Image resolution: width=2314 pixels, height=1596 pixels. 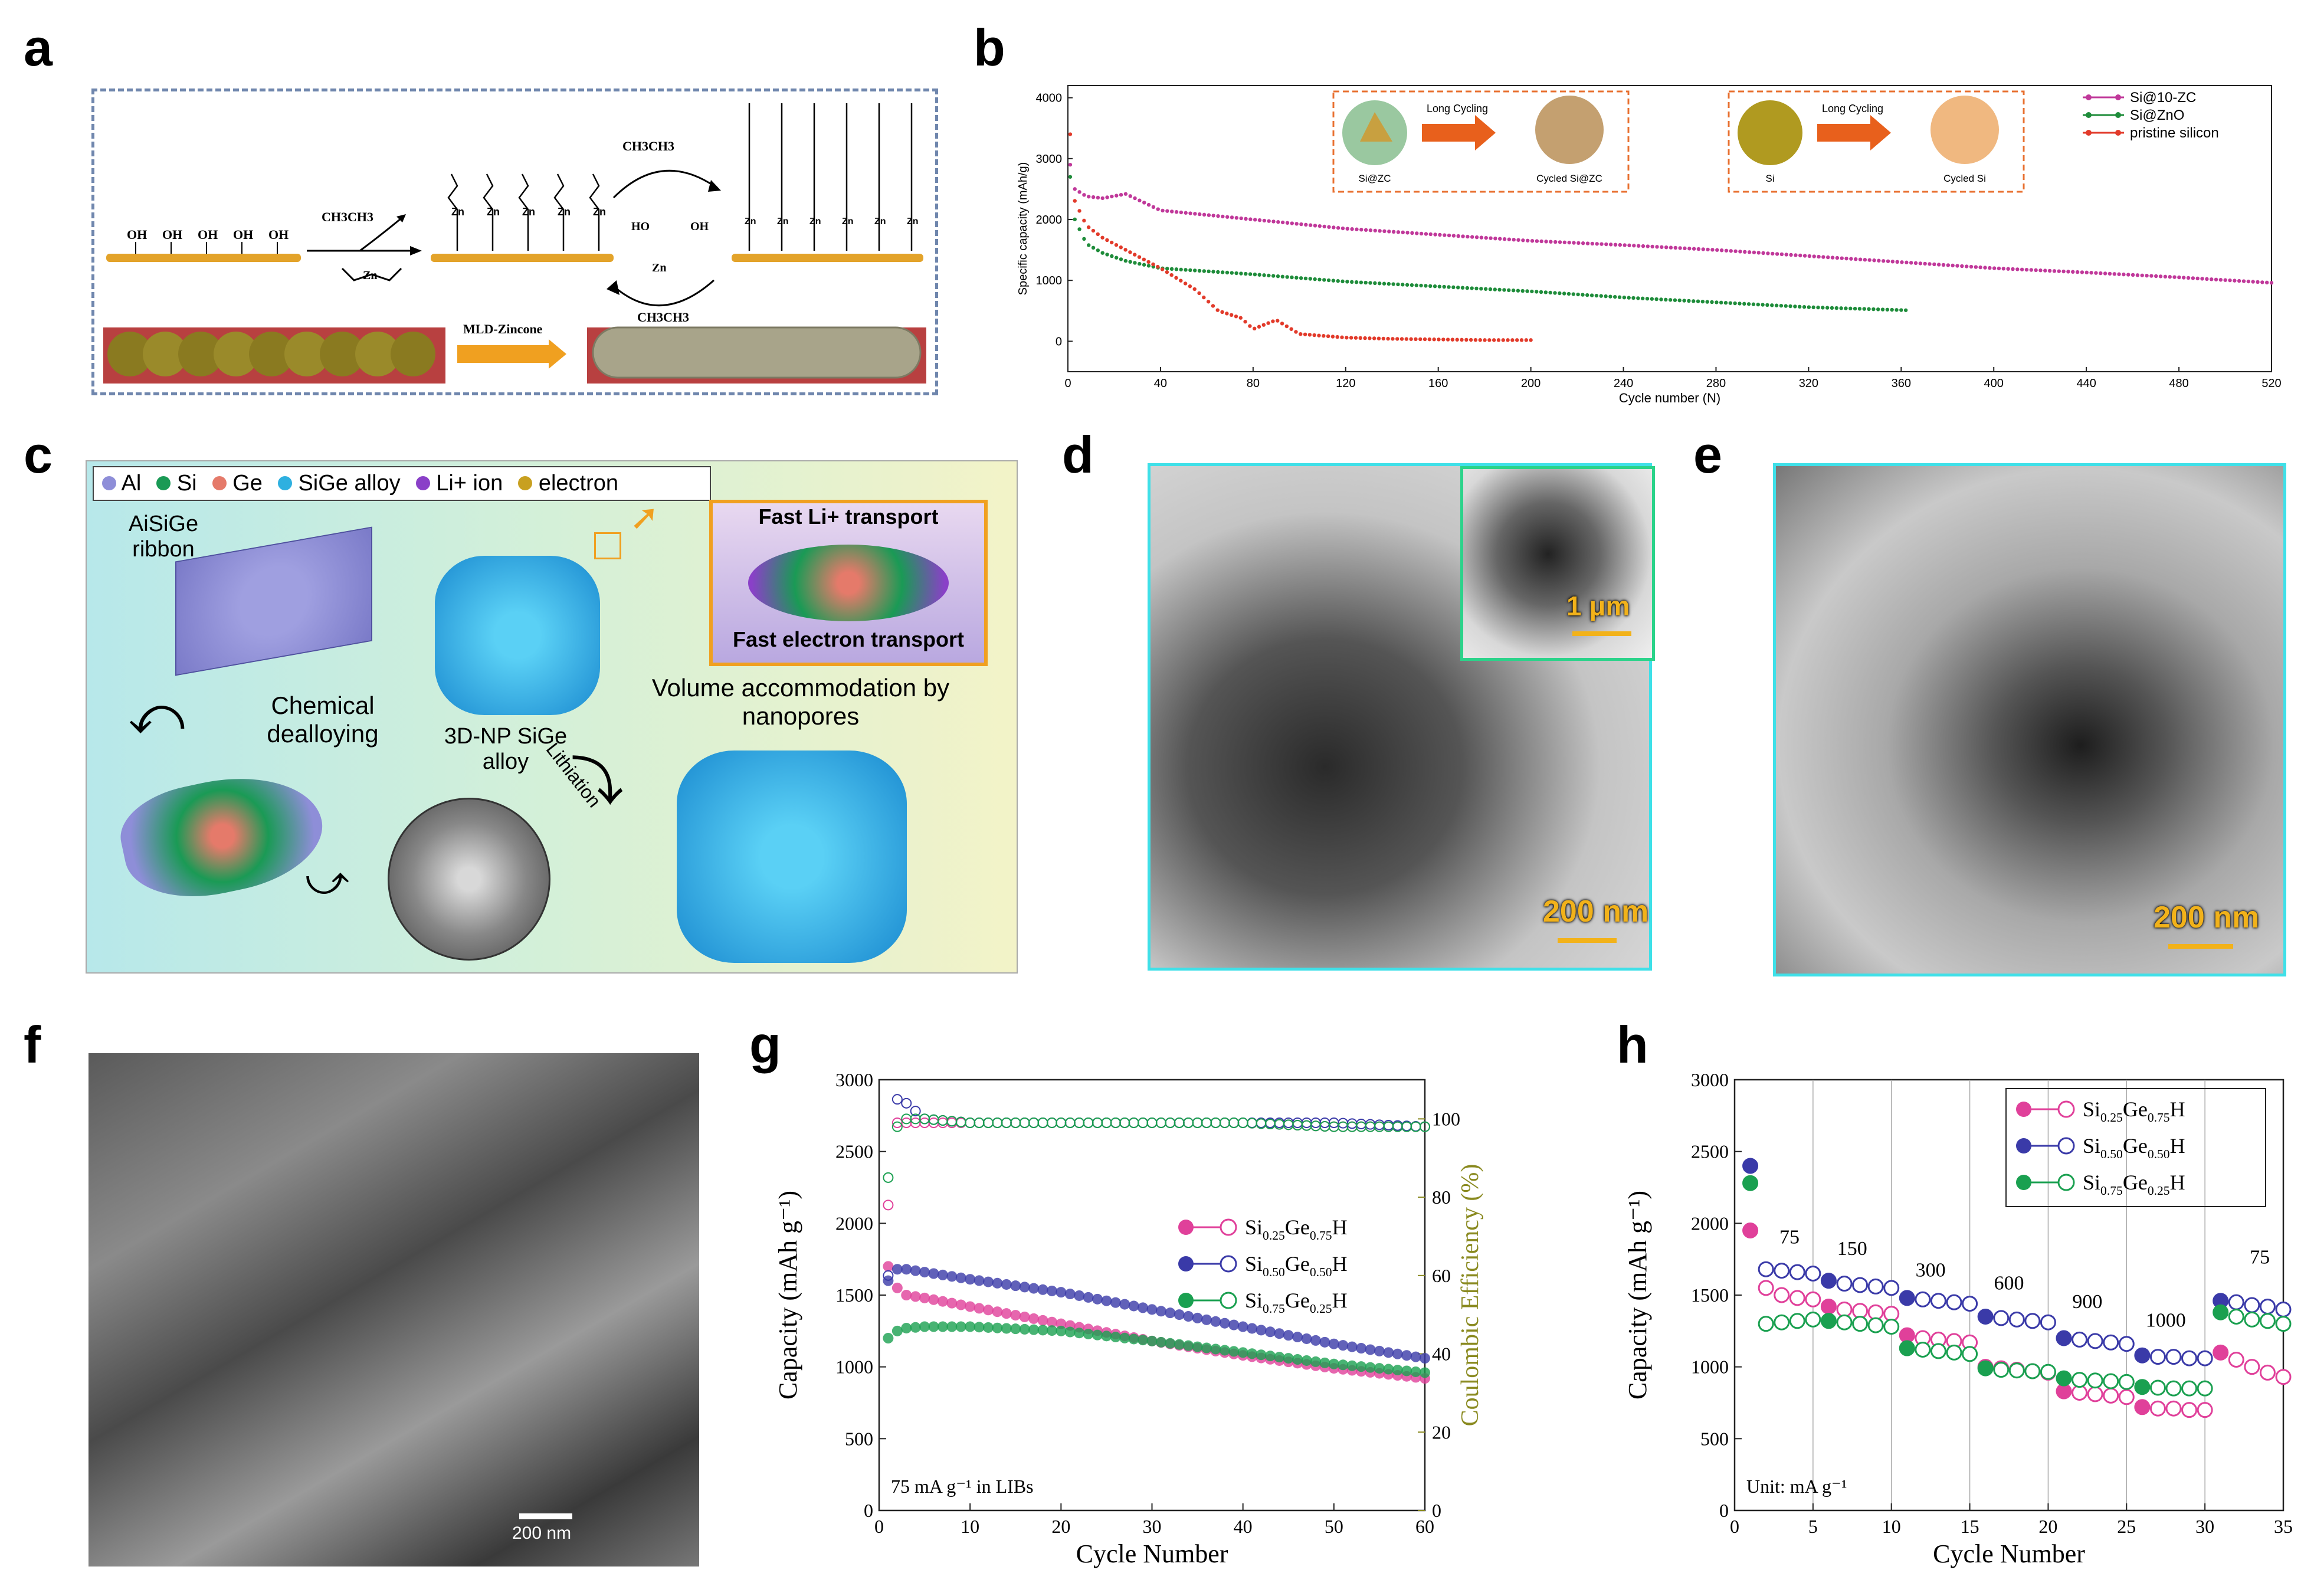 What do you see at coordinates (1228, 1264) in the screenshot?
I see `legend-marker-open` at bounding box center [1228, 1264].